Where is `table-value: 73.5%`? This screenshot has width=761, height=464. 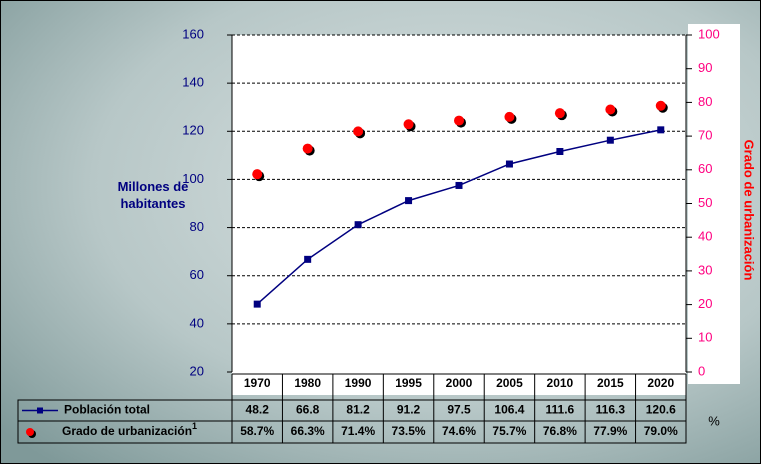
table-value: 73.5% is located at coordinates (409, 431).